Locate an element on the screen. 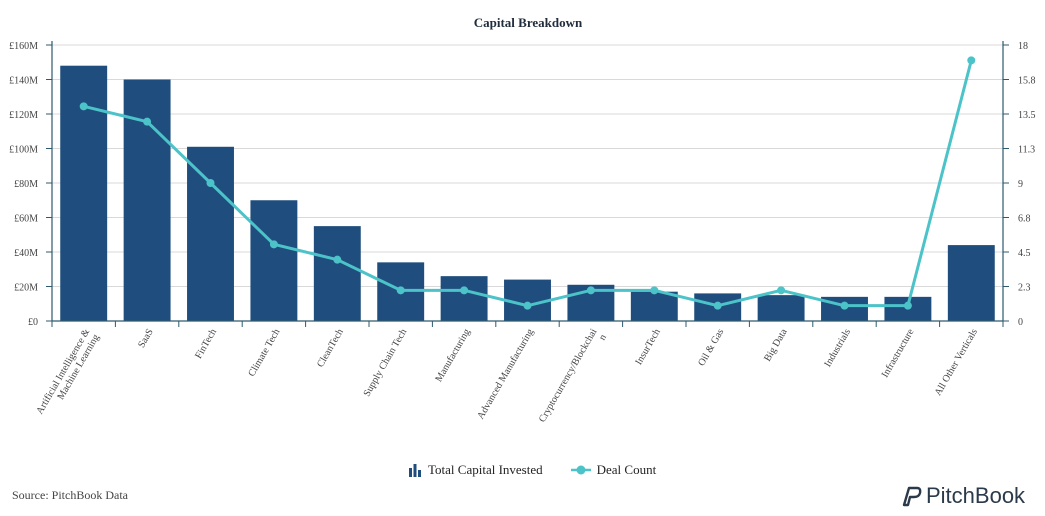  x-tick-label: Advanced Manufacturing is located at coordinates (505, 374).